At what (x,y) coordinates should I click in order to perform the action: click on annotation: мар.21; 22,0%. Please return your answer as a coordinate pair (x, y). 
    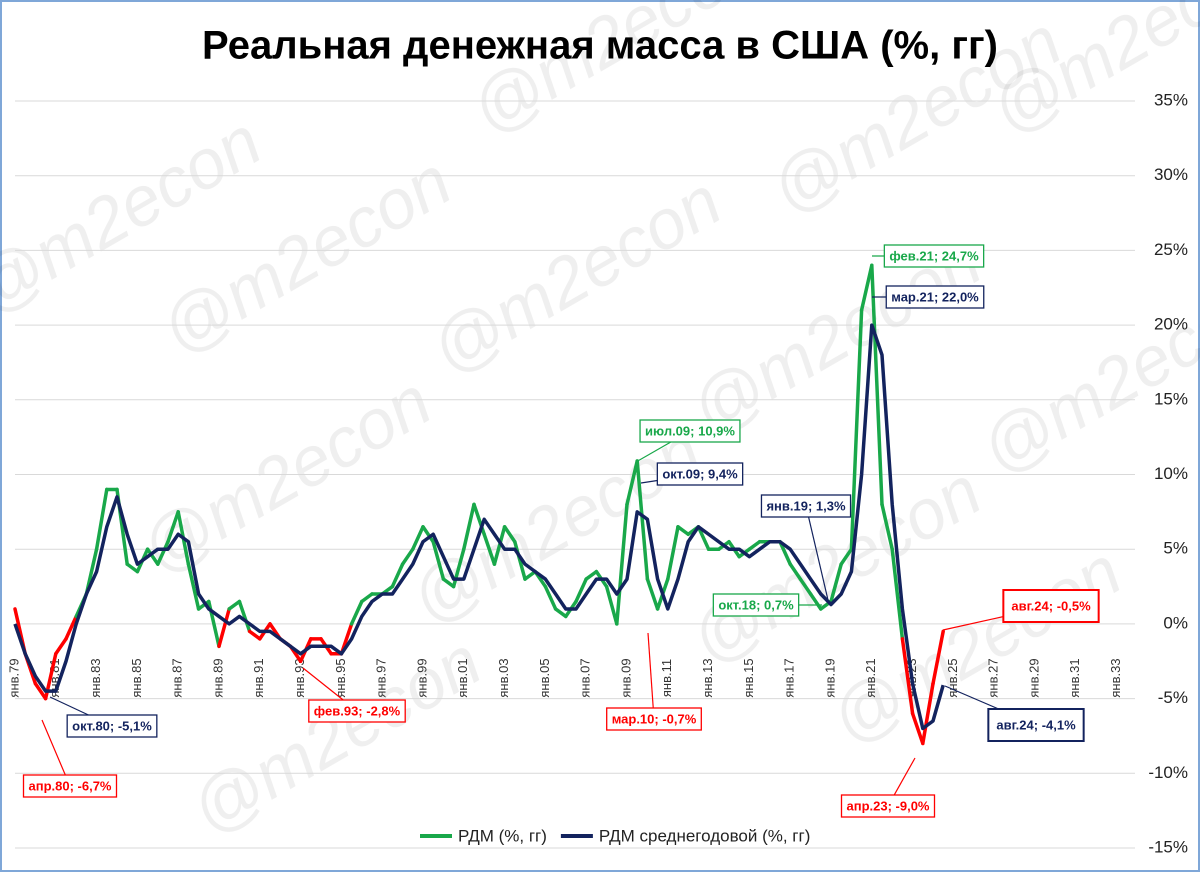
    Looking at the image, I should click on (935, 297).